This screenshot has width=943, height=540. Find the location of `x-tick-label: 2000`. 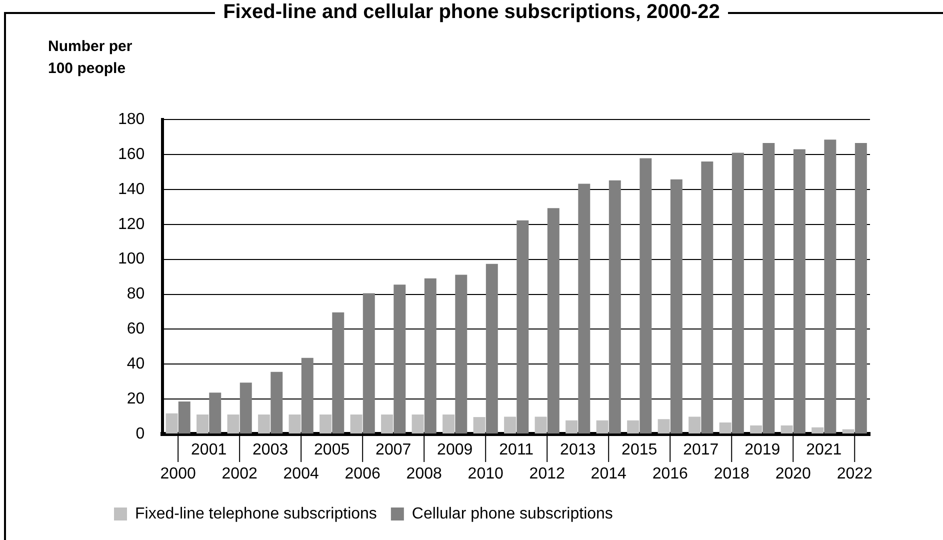

x-tick-label: 2000 is located at coordinates (178, 473).